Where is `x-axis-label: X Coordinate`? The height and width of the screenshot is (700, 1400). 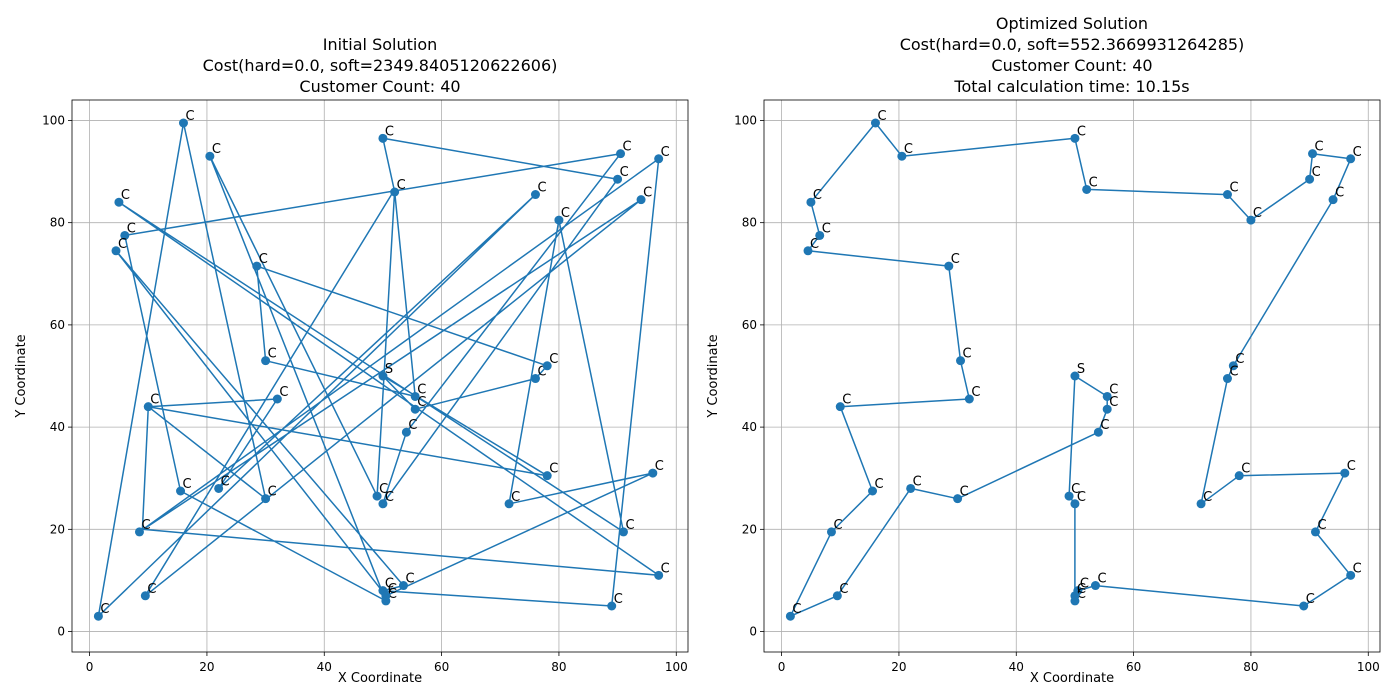
x-axis-label: X Coordinate is located at coordinates (380, 678).